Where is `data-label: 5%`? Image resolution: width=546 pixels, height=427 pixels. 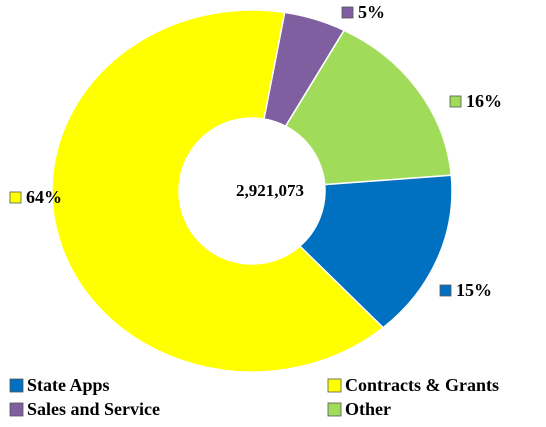
data-label: 5% is located at coordinates (371, 12).